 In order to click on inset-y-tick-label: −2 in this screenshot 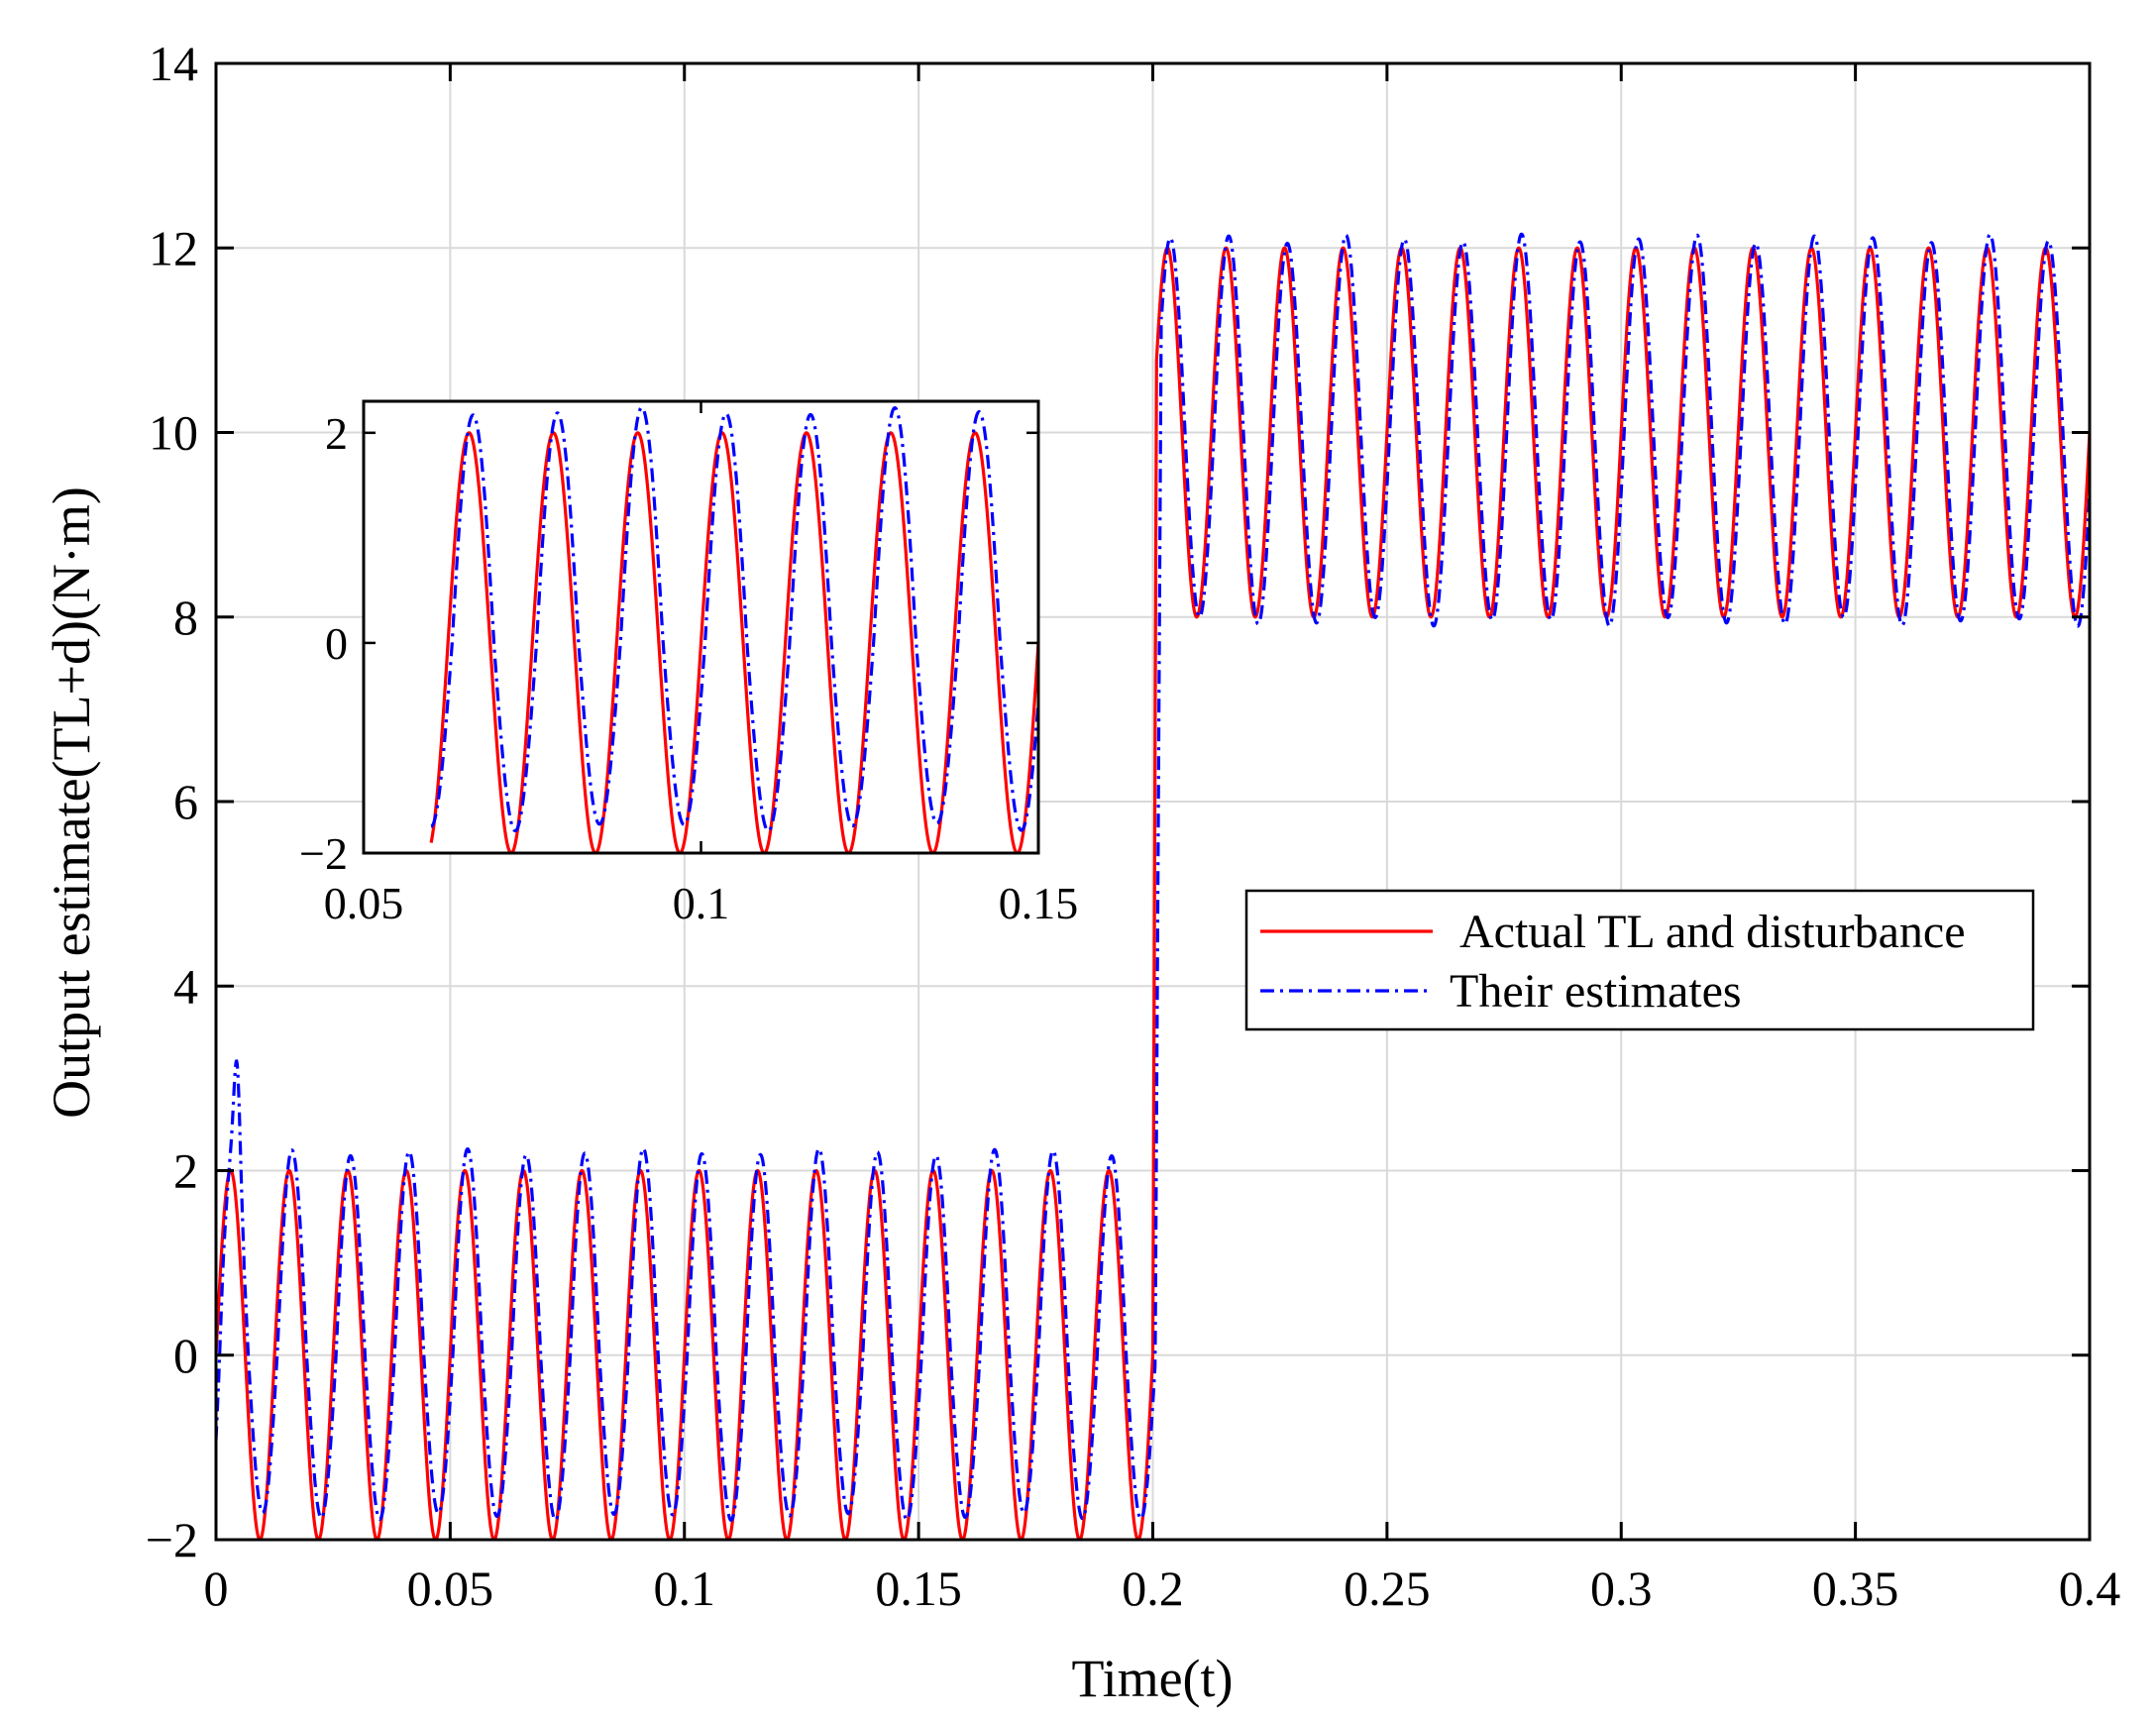, I will do `click(323, 853)`.